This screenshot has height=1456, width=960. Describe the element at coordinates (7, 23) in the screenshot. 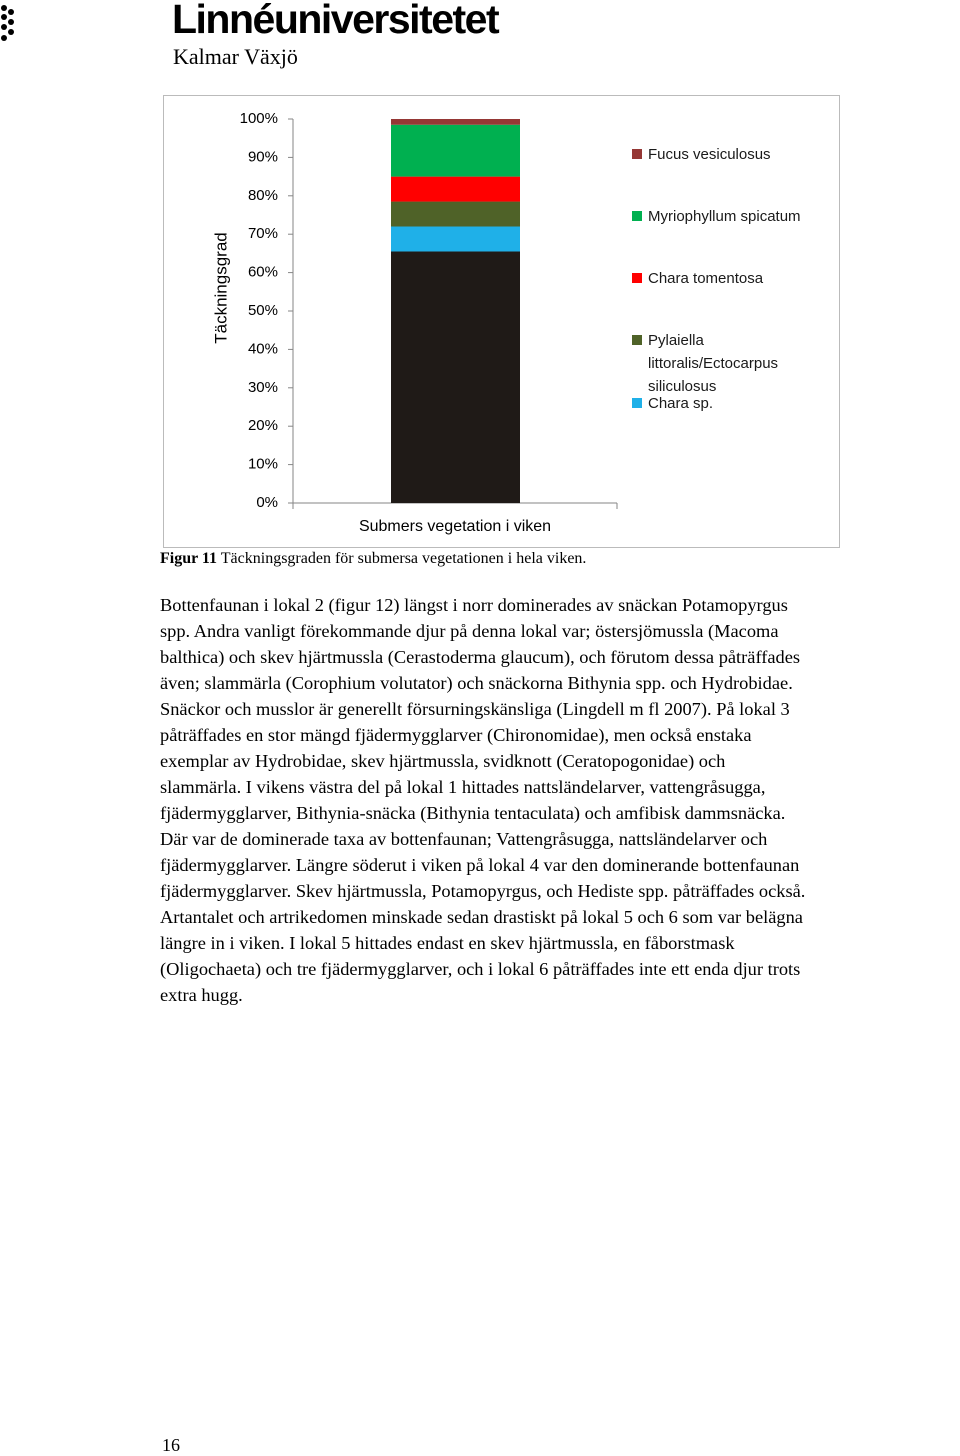

I see `logo-icon` at that location.